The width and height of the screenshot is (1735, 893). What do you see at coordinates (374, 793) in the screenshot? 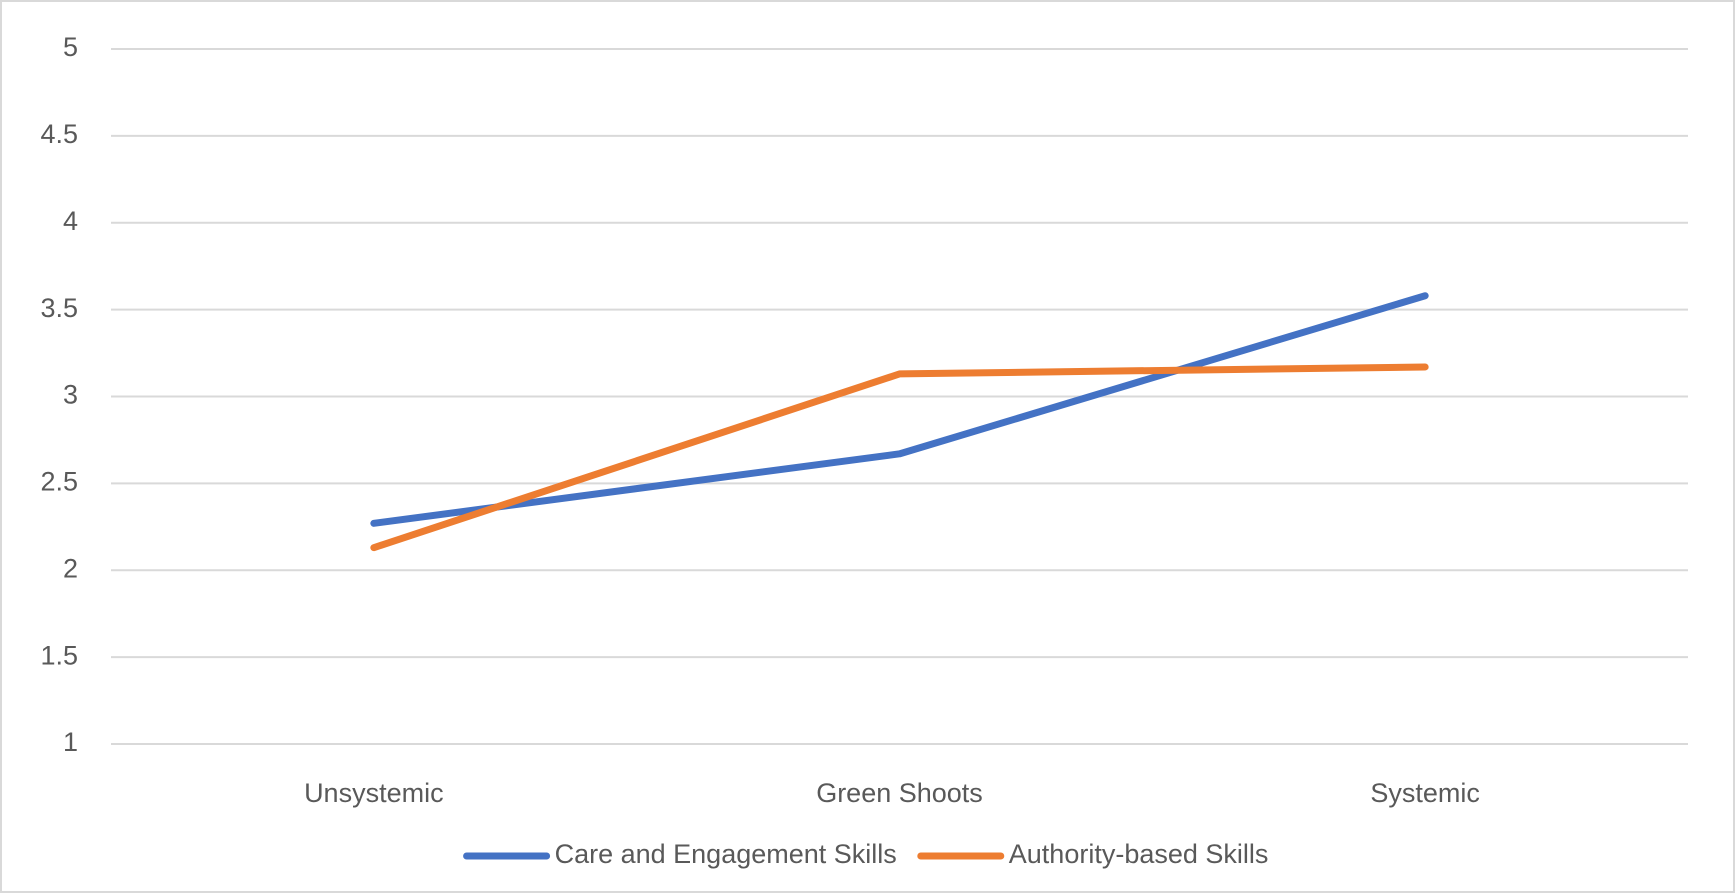
I see `x-tick-label: Unsystemic` at bounding box center [374, 793].